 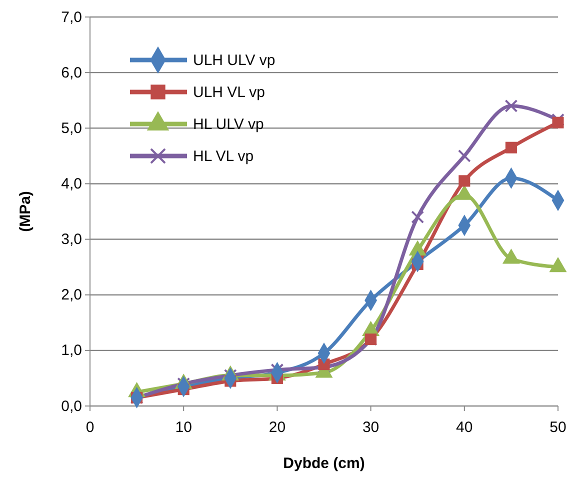 What do you see at coordinates (228, 124) in the screenshot?
I see `legend-label: HL ULV vp` at bounding box center [228, 124].